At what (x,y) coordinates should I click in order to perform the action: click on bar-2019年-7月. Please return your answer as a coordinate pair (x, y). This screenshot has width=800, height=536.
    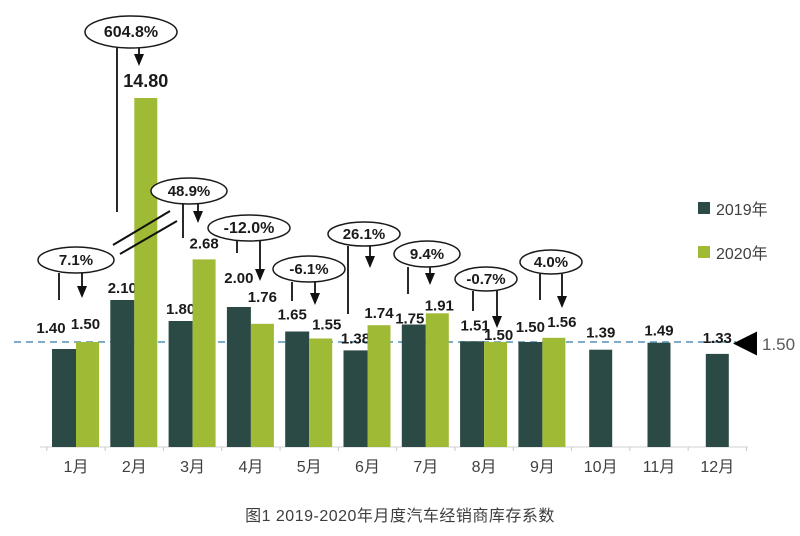
    Looking at the image, I should click on (413, 385).